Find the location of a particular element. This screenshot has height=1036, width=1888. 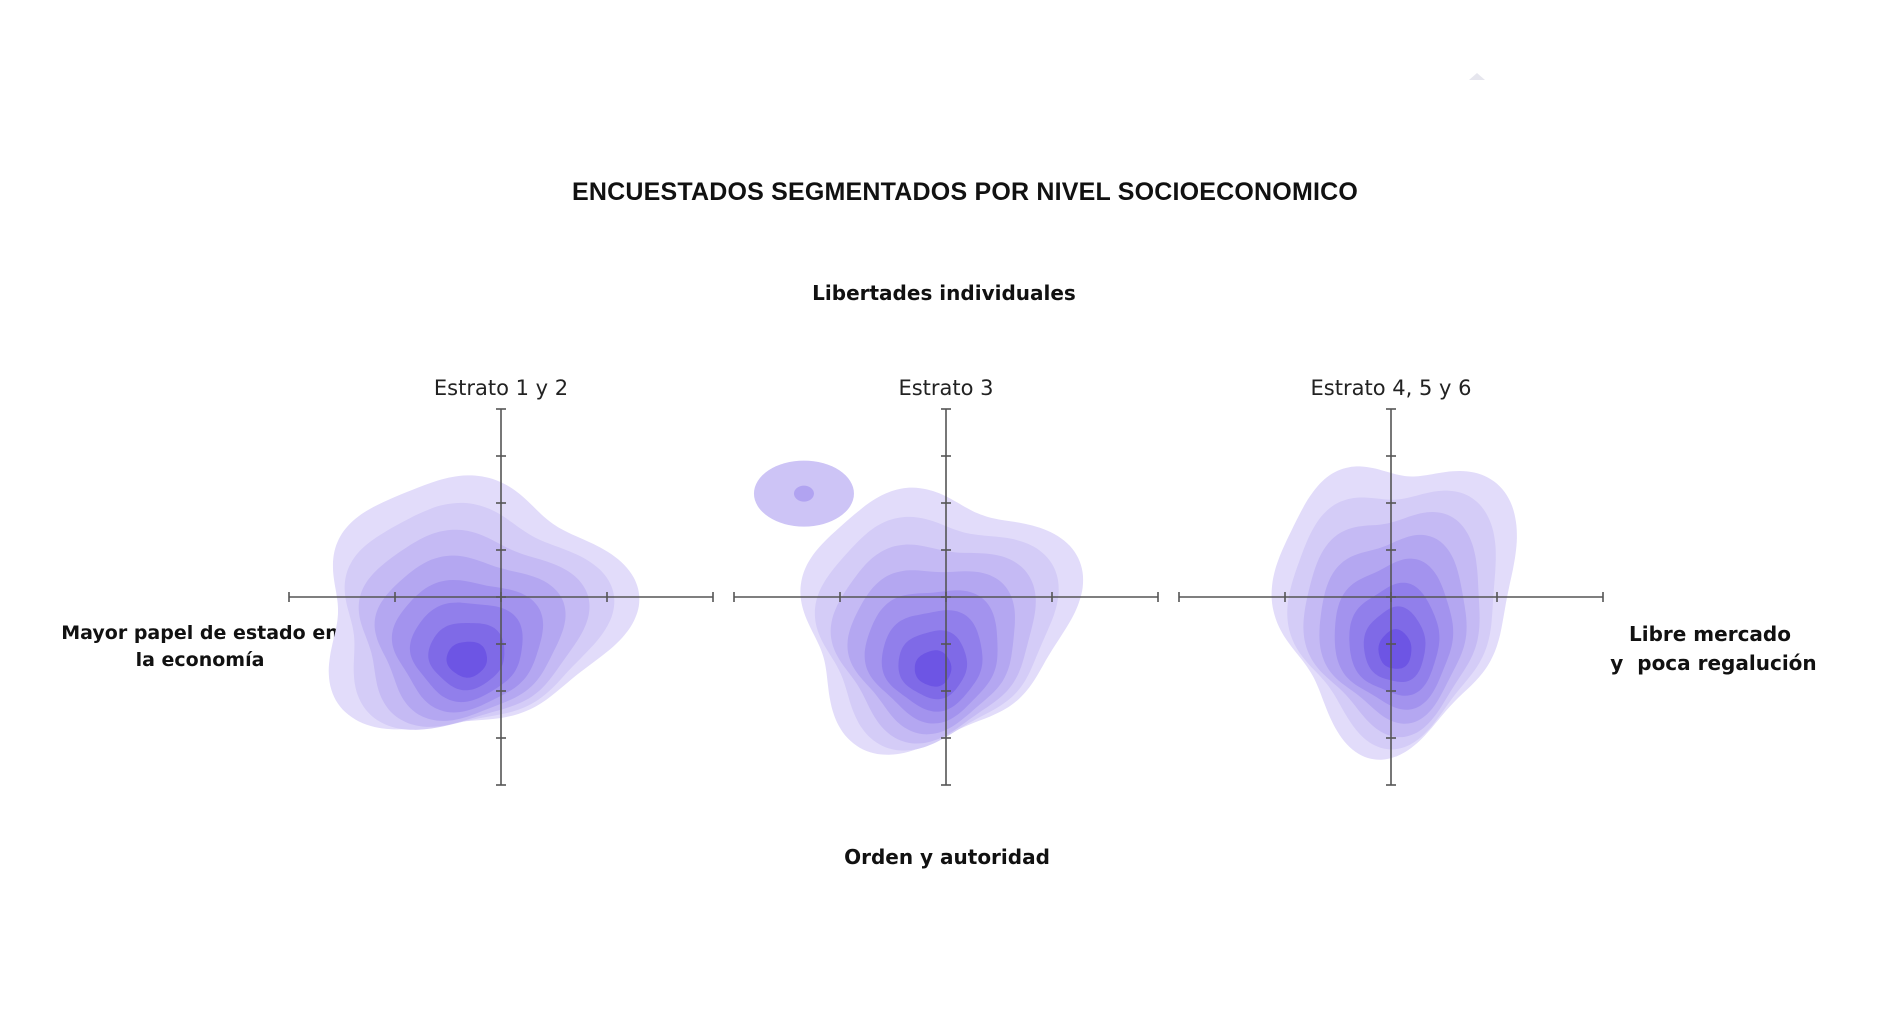

panel-2-secondary-peak is located at coordinates (803, 493).